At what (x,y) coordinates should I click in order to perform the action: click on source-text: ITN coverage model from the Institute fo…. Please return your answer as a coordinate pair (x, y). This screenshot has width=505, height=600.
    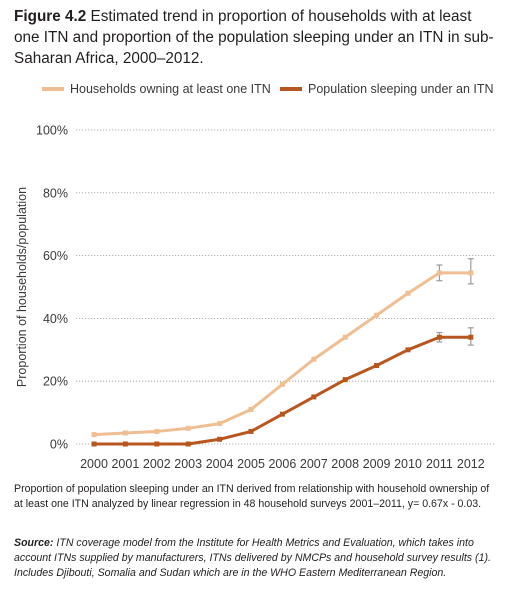
    Looking at the image, I should click on (252, 558).